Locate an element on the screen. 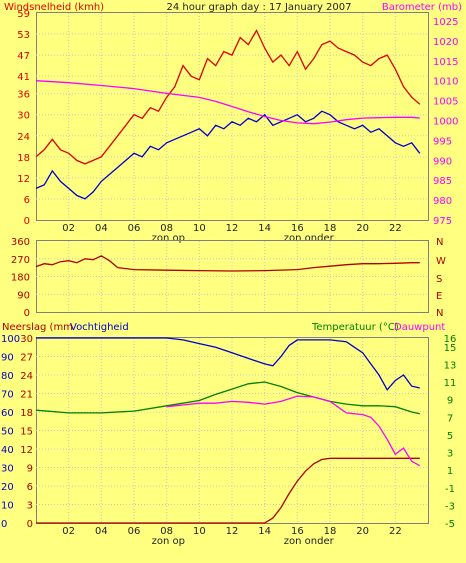 Image resolution: width=466 pixels, height=563 pixels. barometer-axis-label: Barometer (mb) is located at coordinates (422, 7).